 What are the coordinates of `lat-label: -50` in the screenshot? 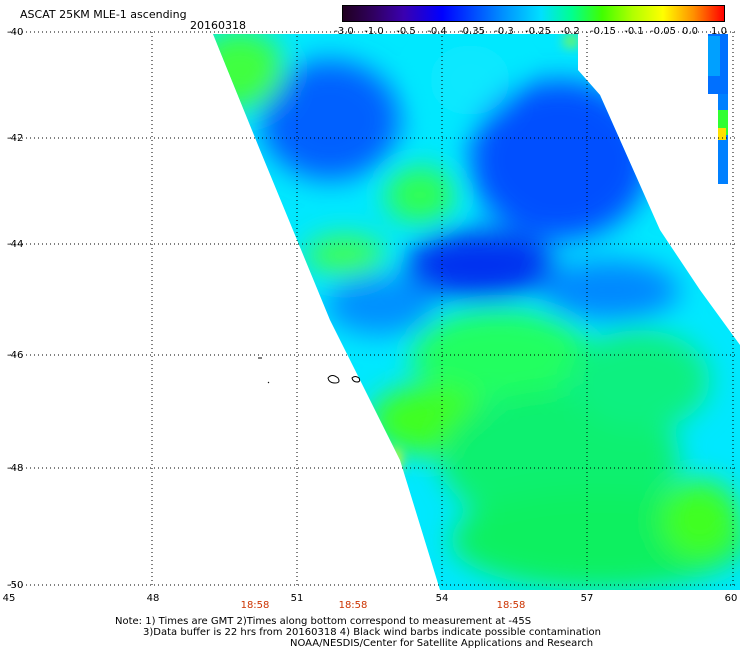 It's located at (15, 585).